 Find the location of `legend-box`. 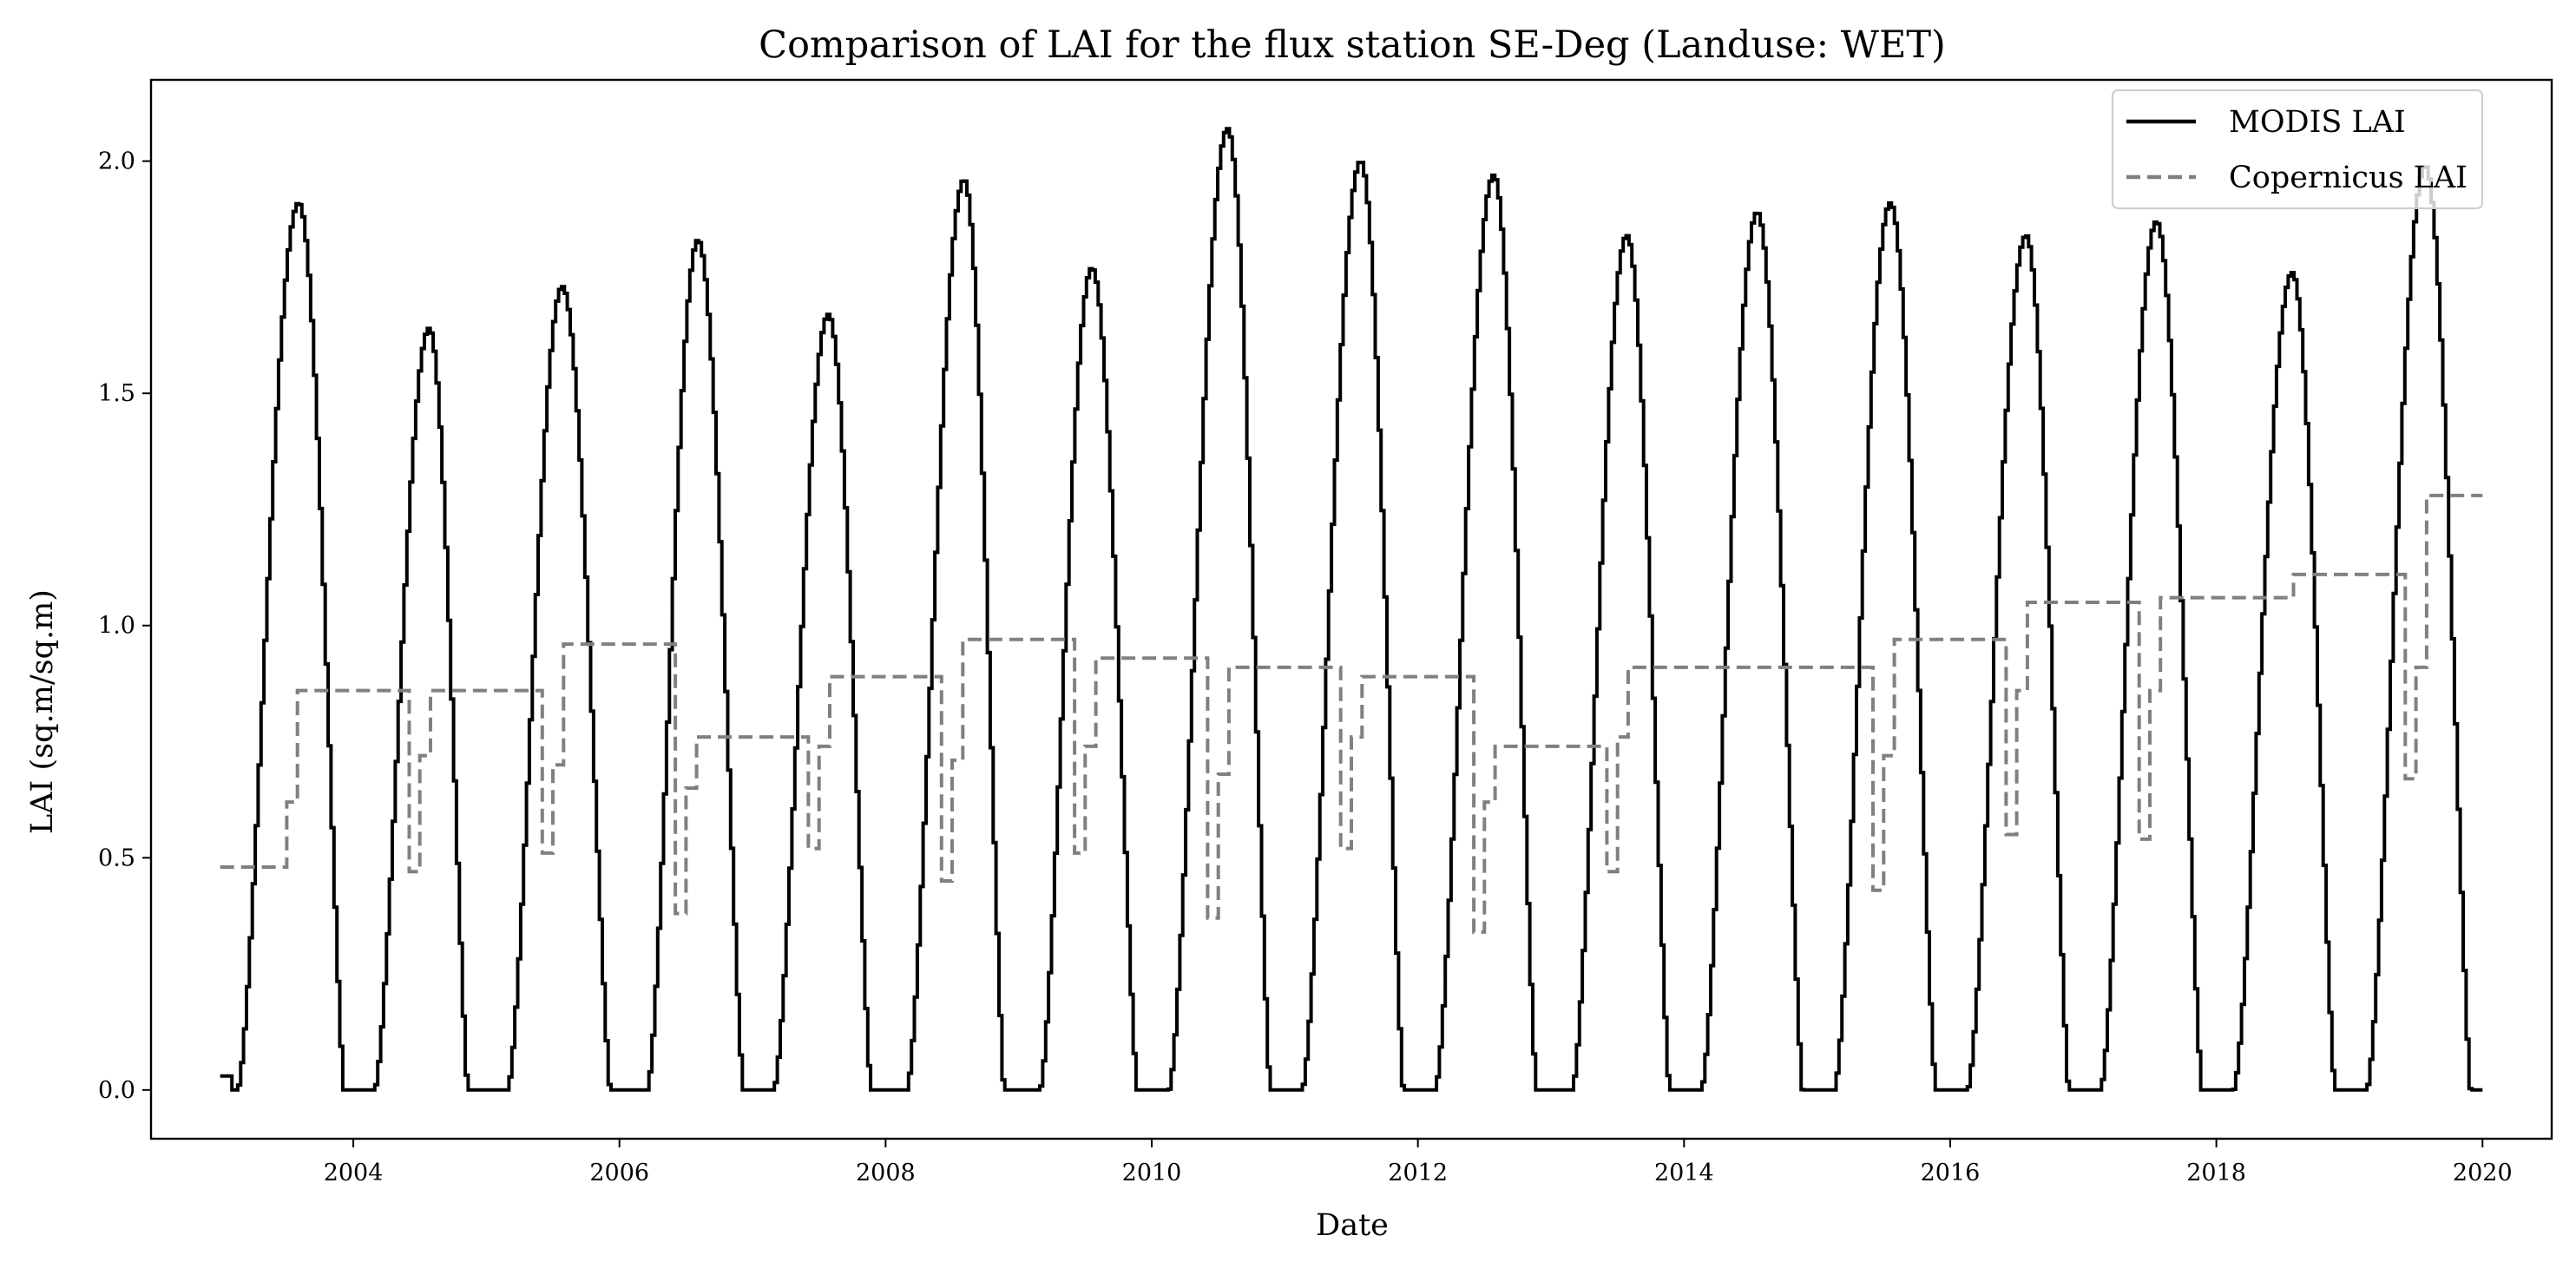

legend-box is located at coordinates (2298, 149).